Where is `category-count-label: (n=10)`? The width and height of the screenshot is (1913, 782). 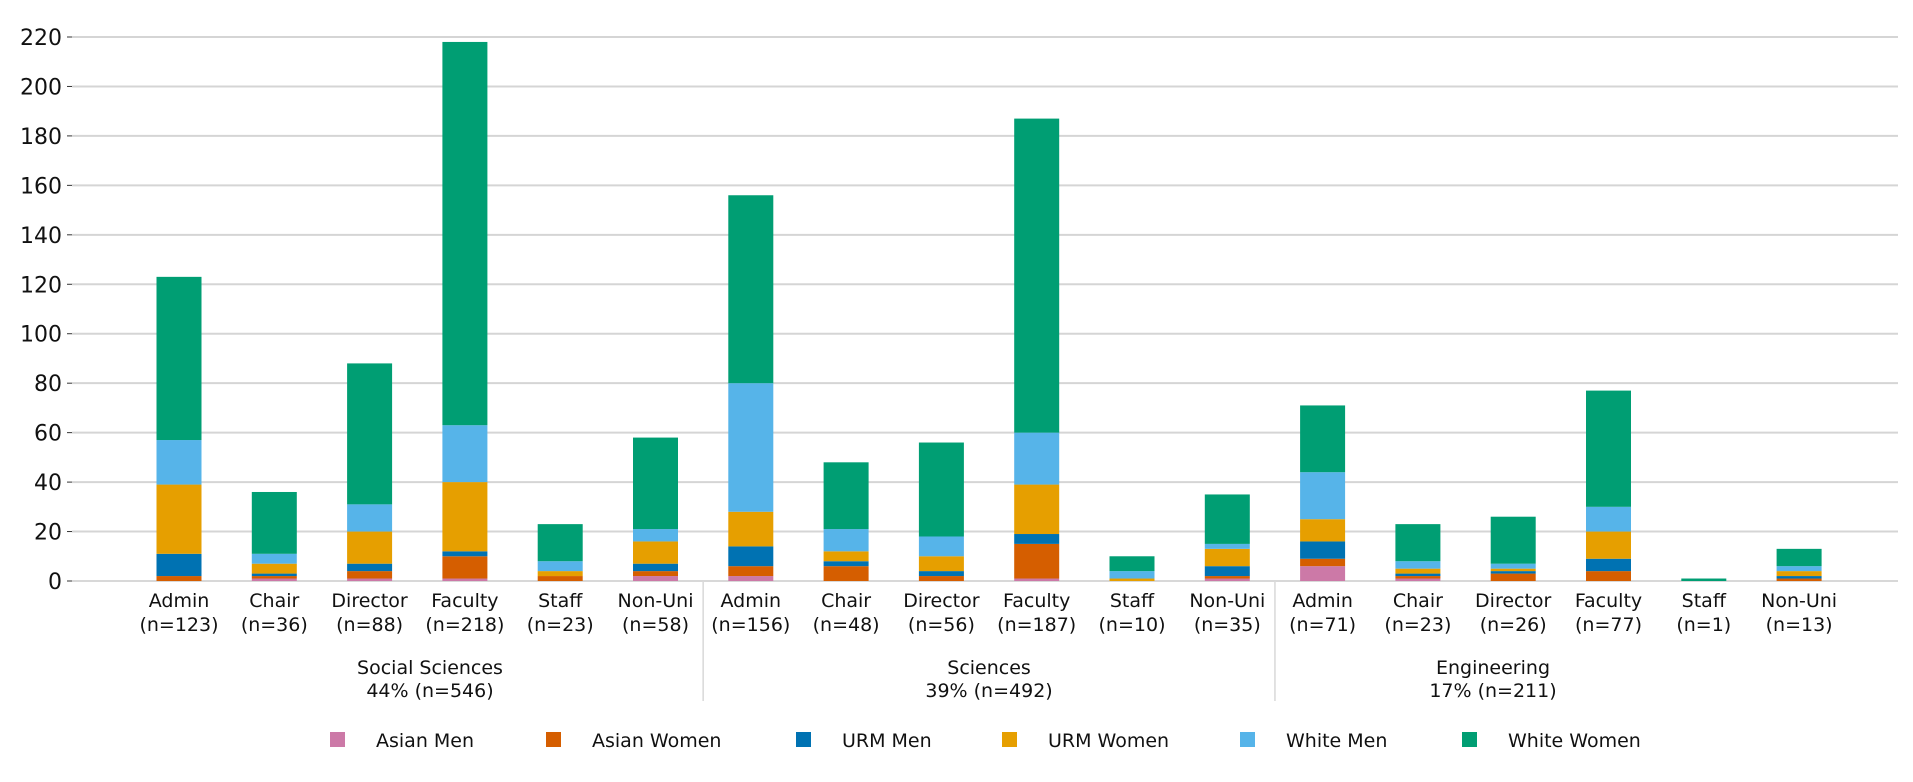
category-count-label: (n=10) is located at coordinates (1132, 625).